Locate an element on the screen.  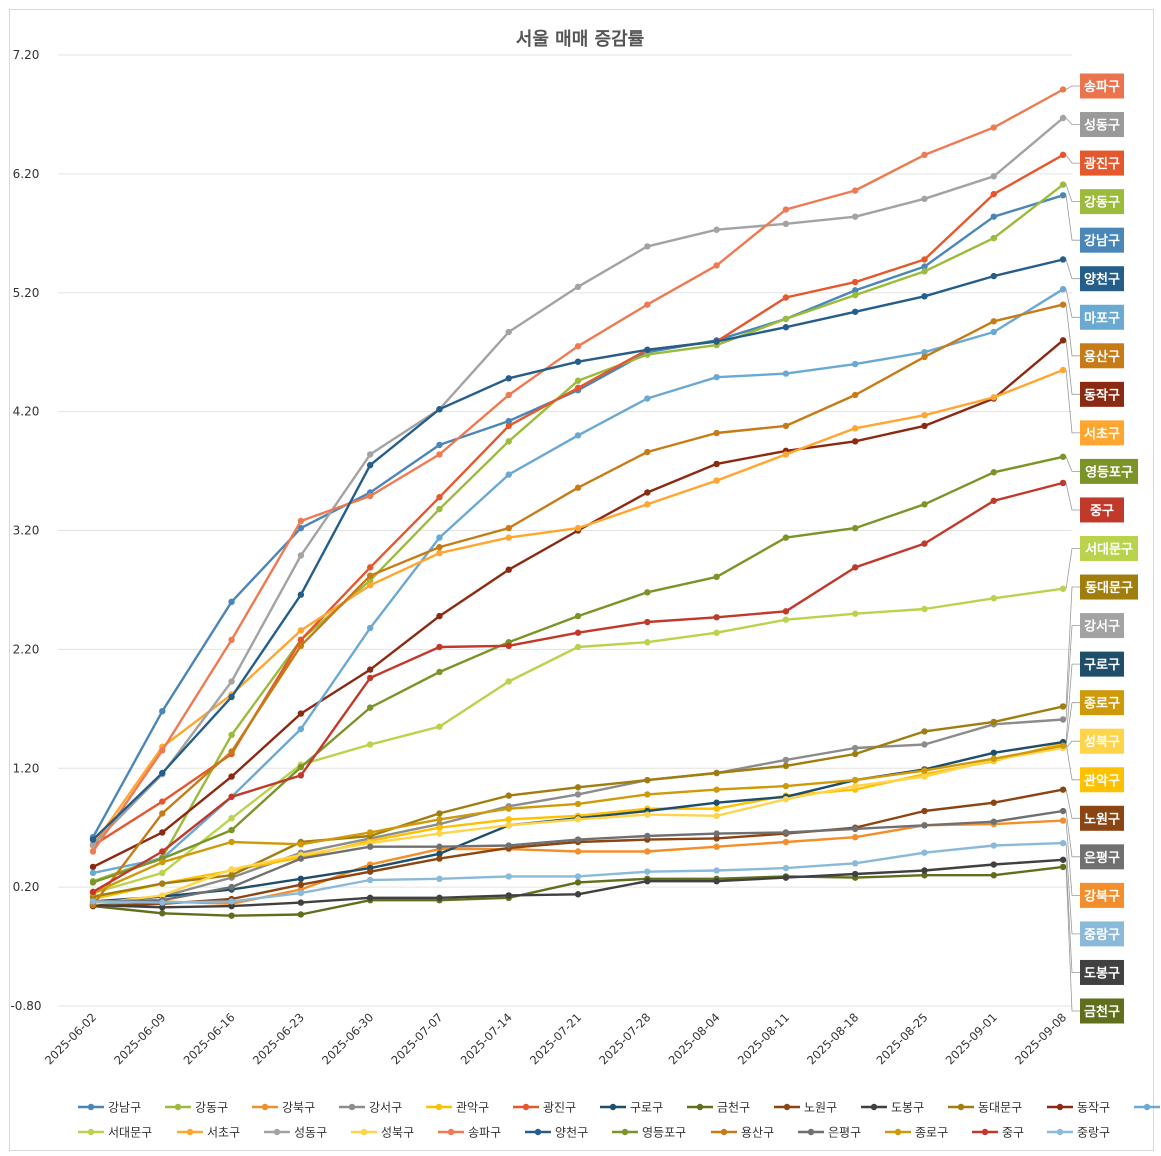
legend-item-종로구: 종로구 is located at coordinates (916, 1133).